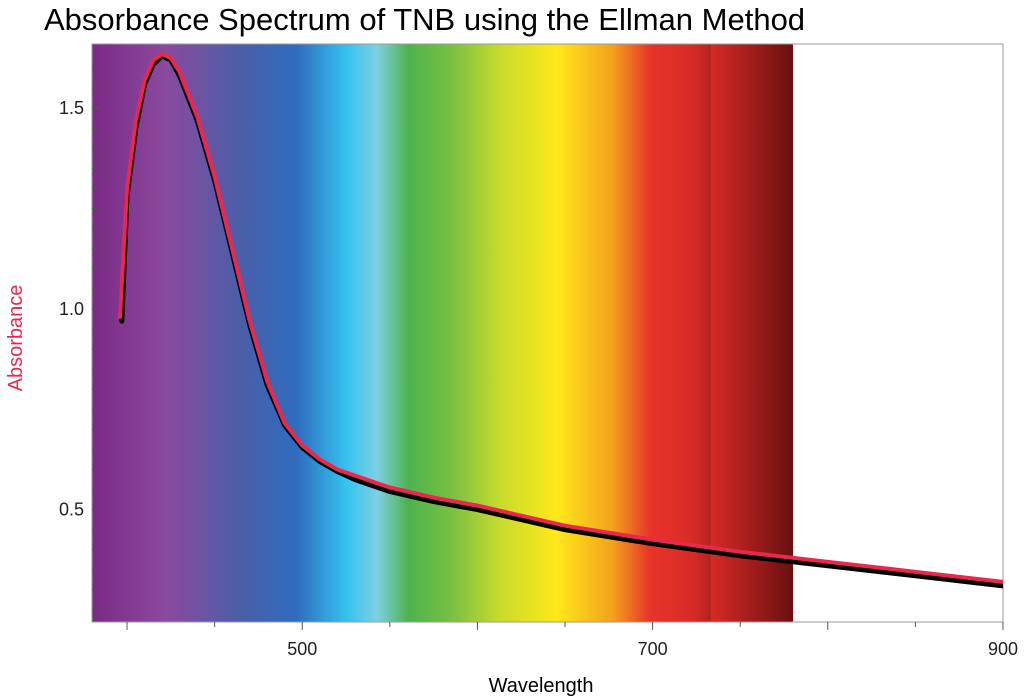 This screenshot has height=700, width=1024. Describe the element at coordinates (302, 649) in the screenshot. I see `x-tick-label: 500` at that location.